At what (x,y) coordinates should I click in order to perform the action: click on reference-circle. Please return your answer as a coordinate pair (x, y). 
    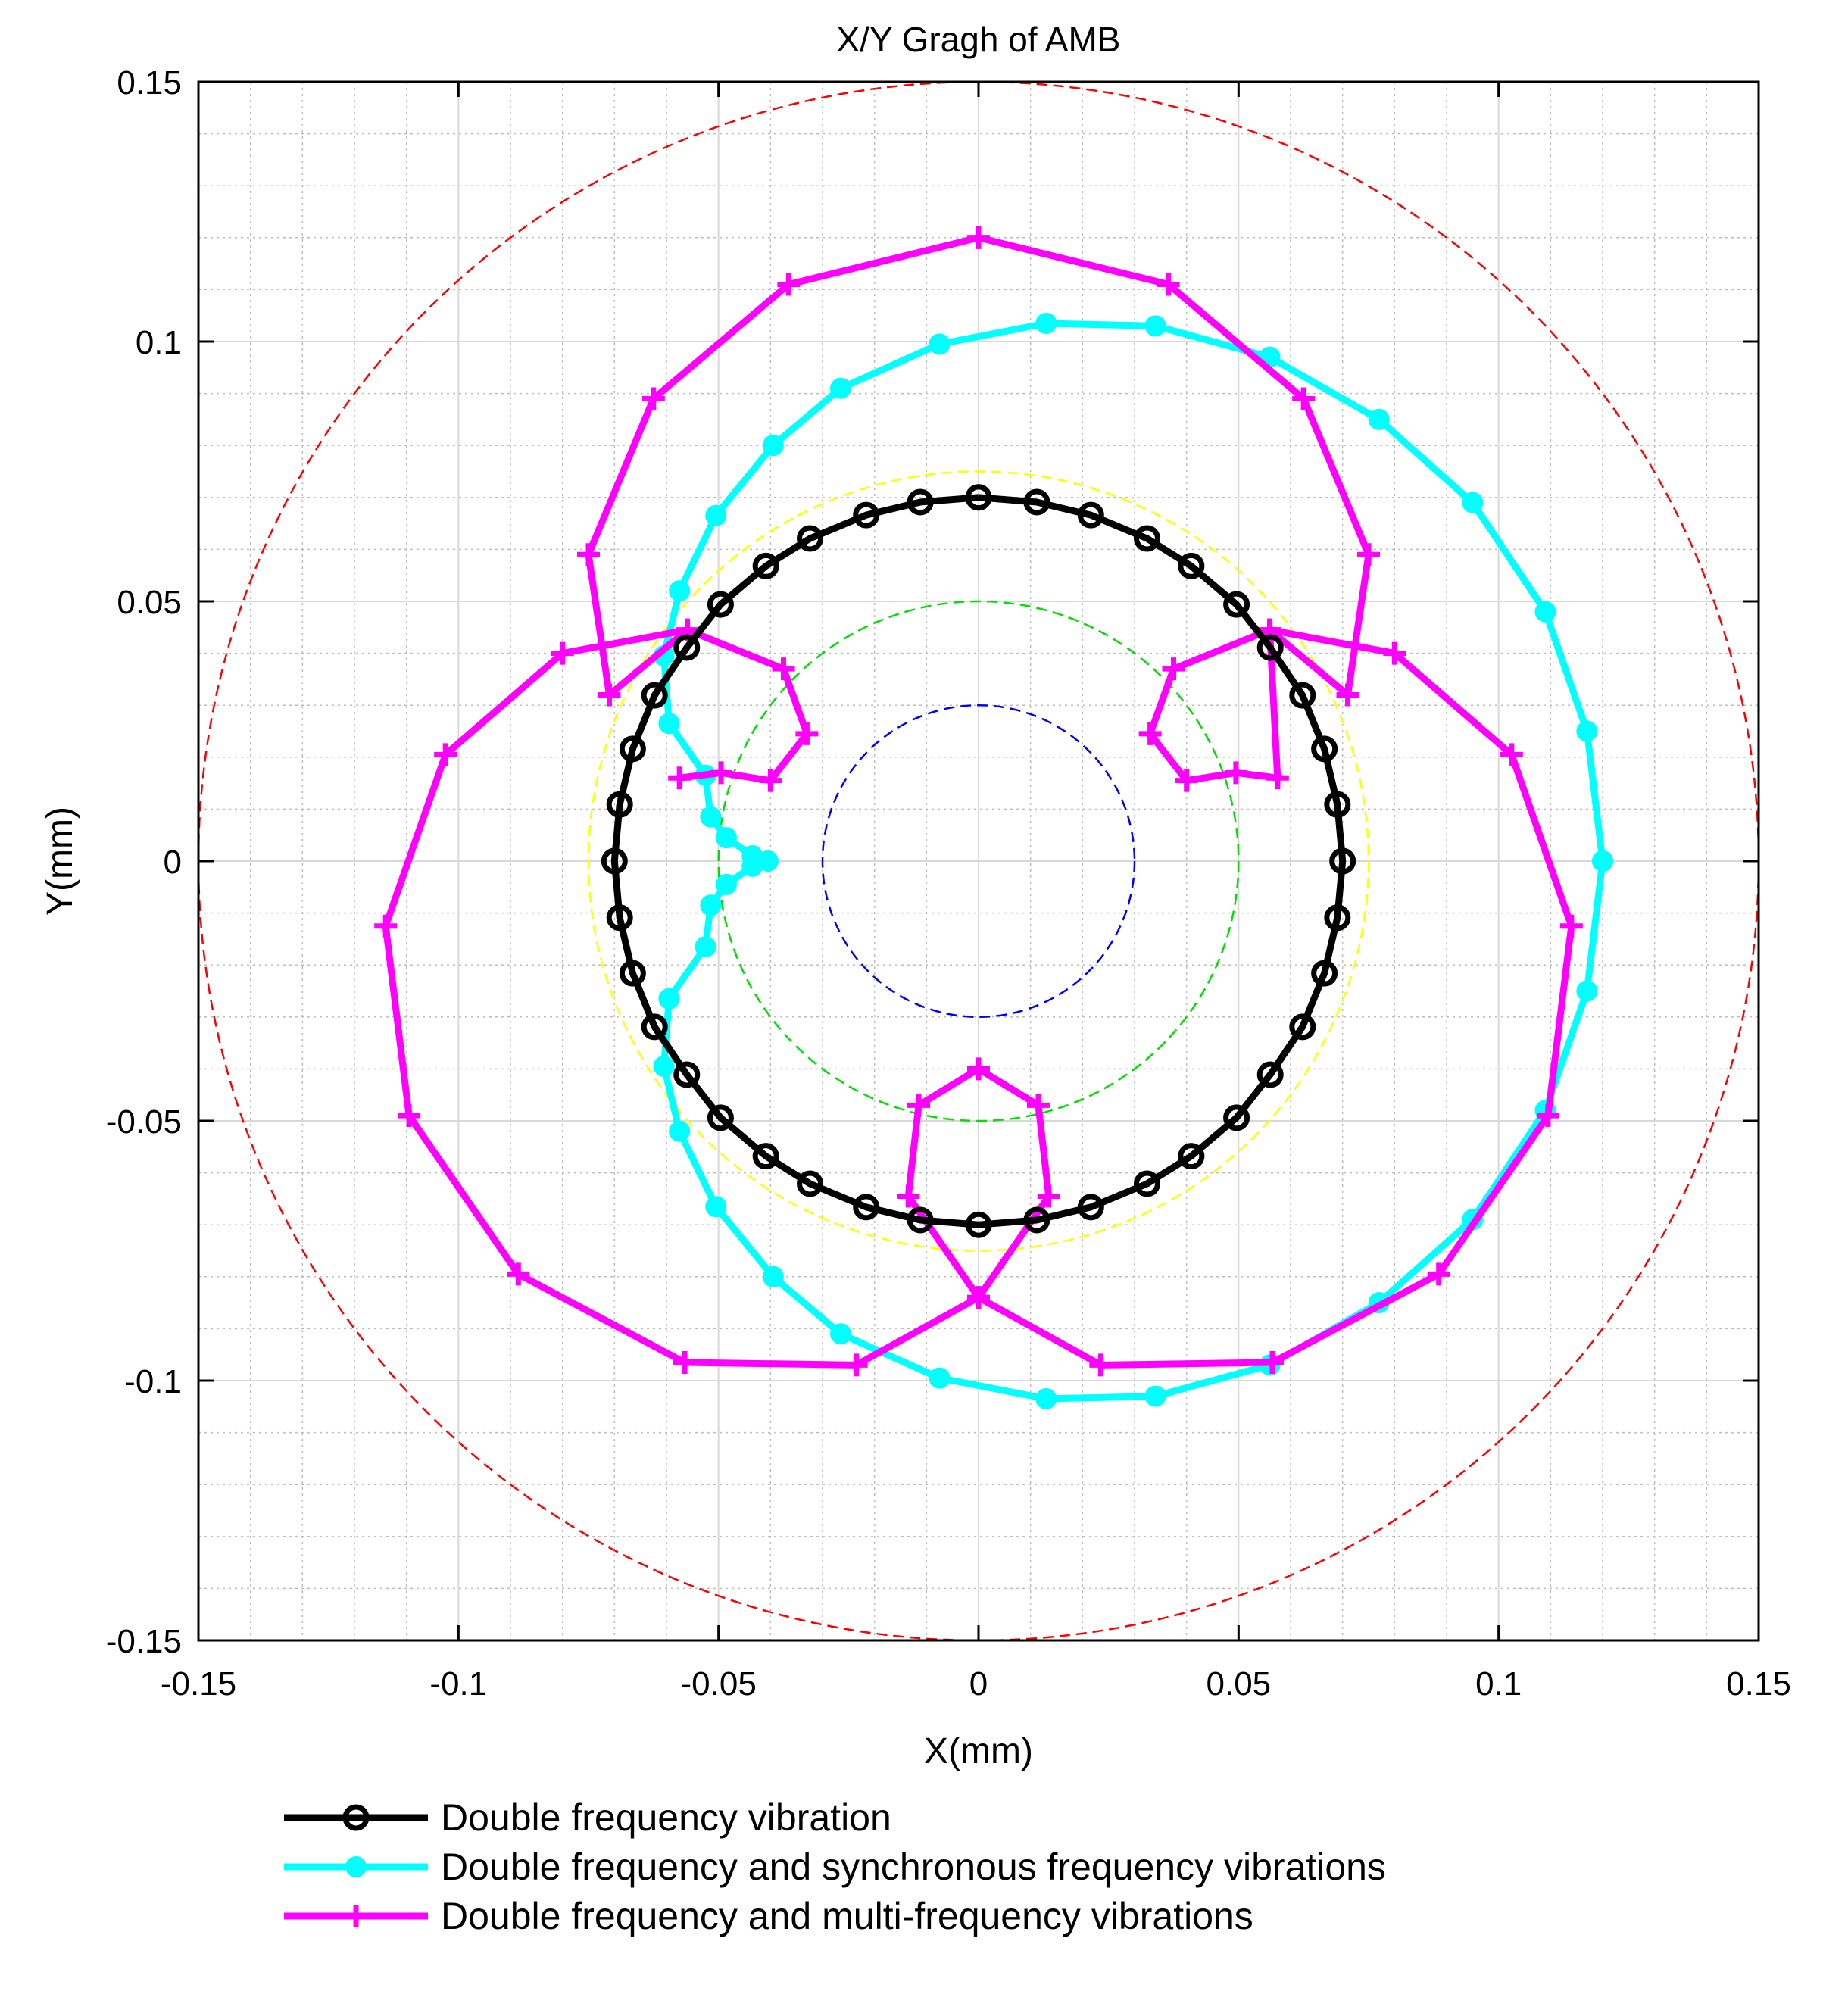
    Looking at the image, I should click on (979, 861).